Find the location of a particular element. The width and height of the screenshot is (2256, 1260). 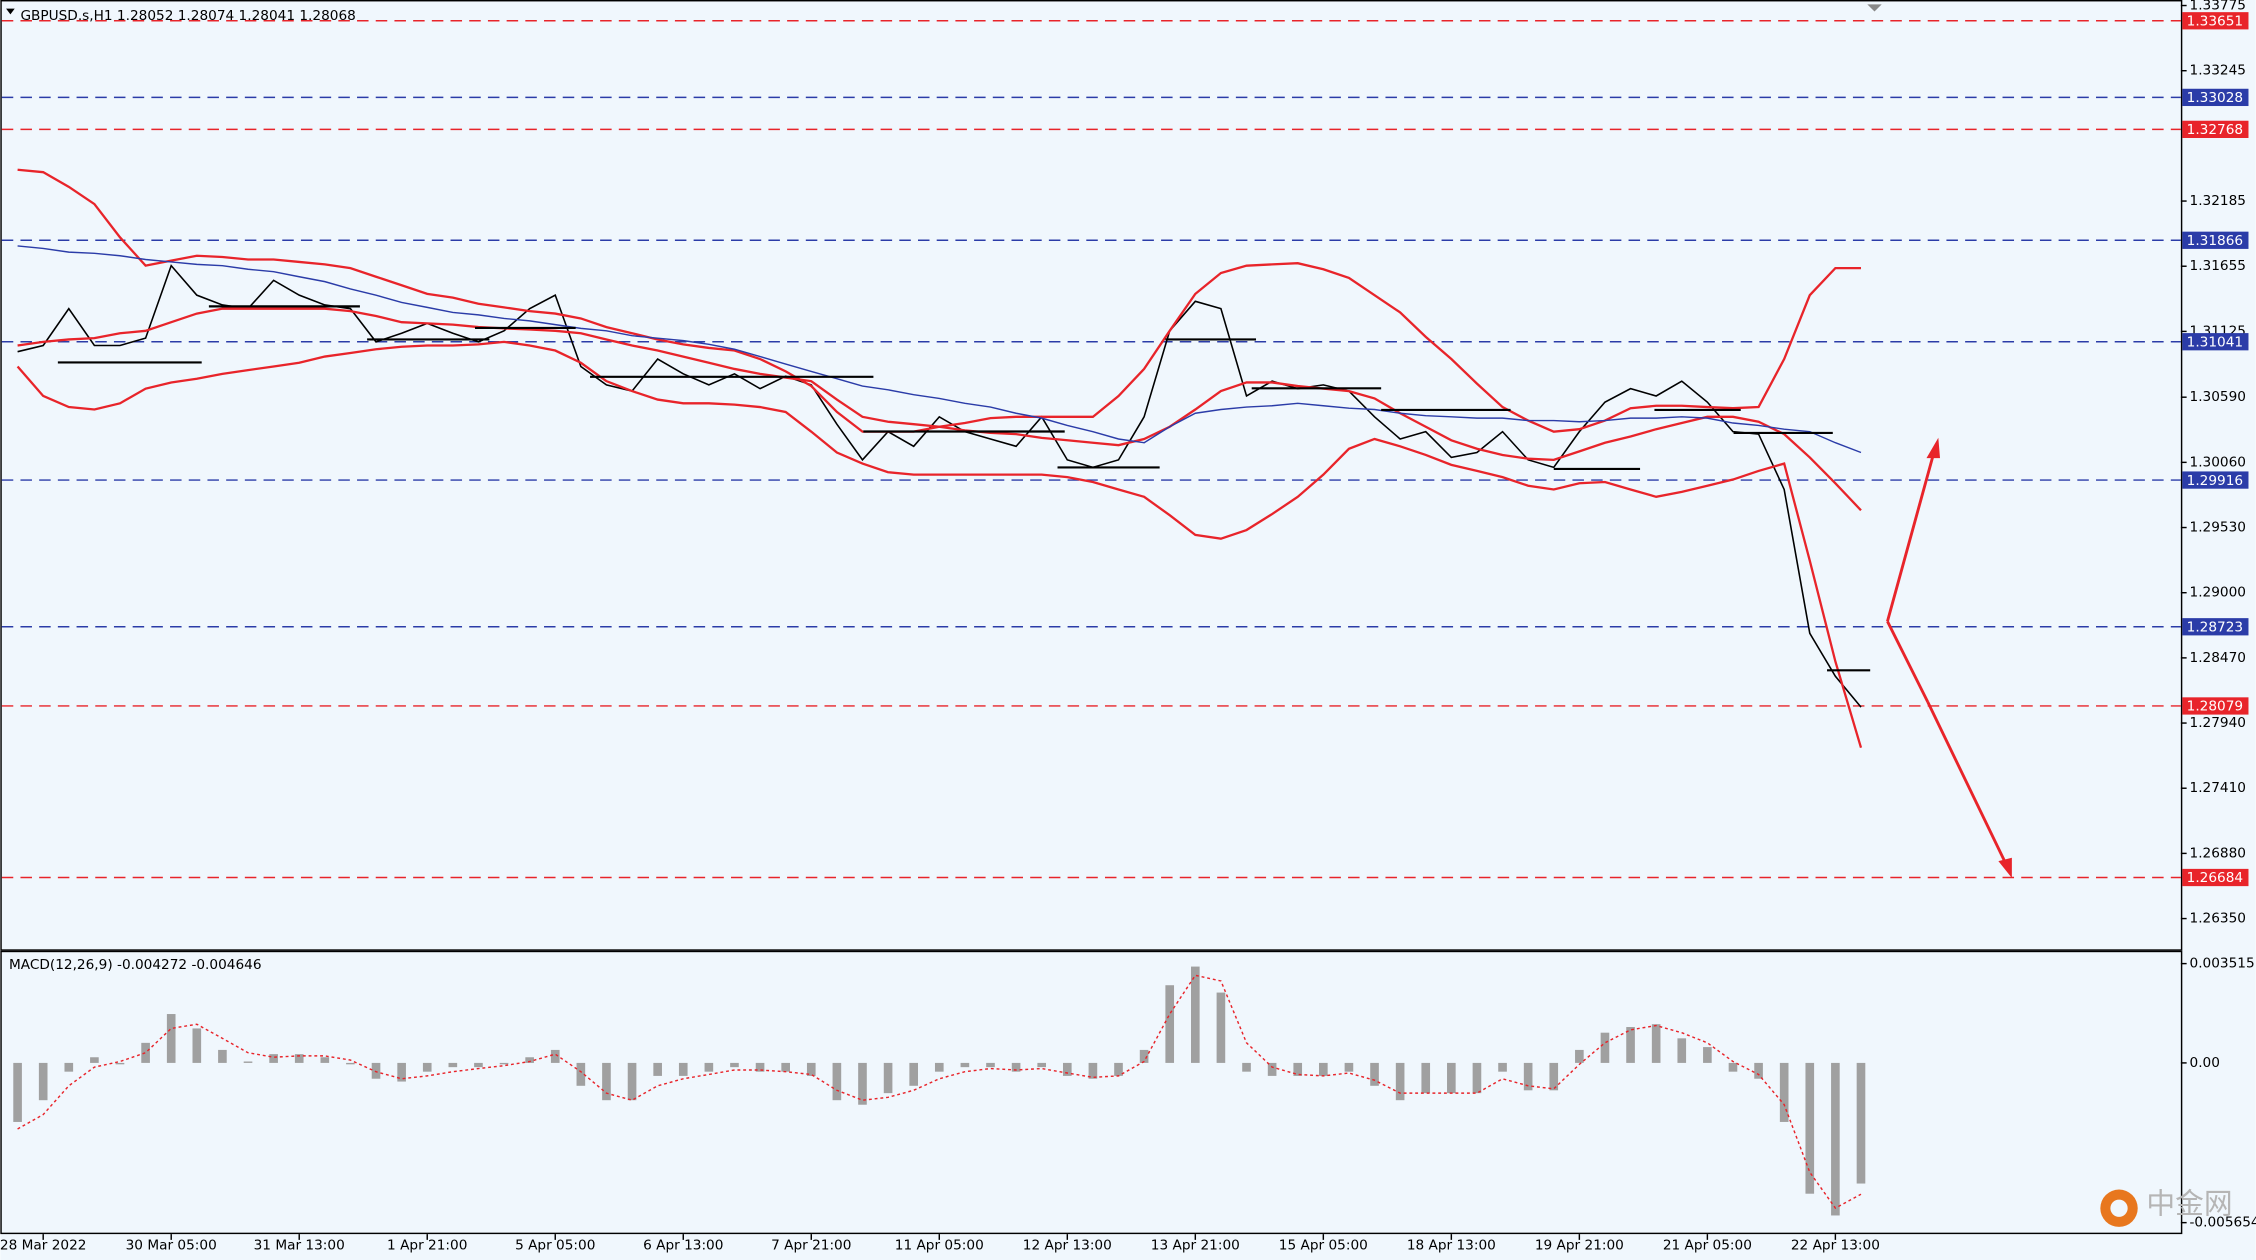

level-label: 1.28723 is located at coordinates (2215, 627).